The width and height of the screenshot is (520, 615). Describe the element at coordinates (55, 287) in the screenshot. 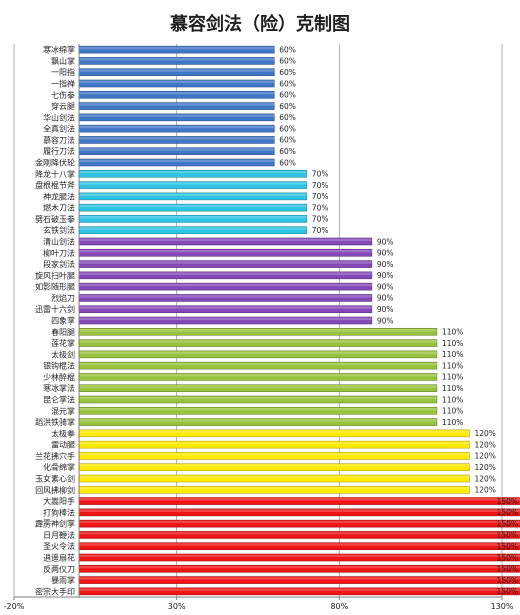

I see `category-label: 如影随形腿` at that location.